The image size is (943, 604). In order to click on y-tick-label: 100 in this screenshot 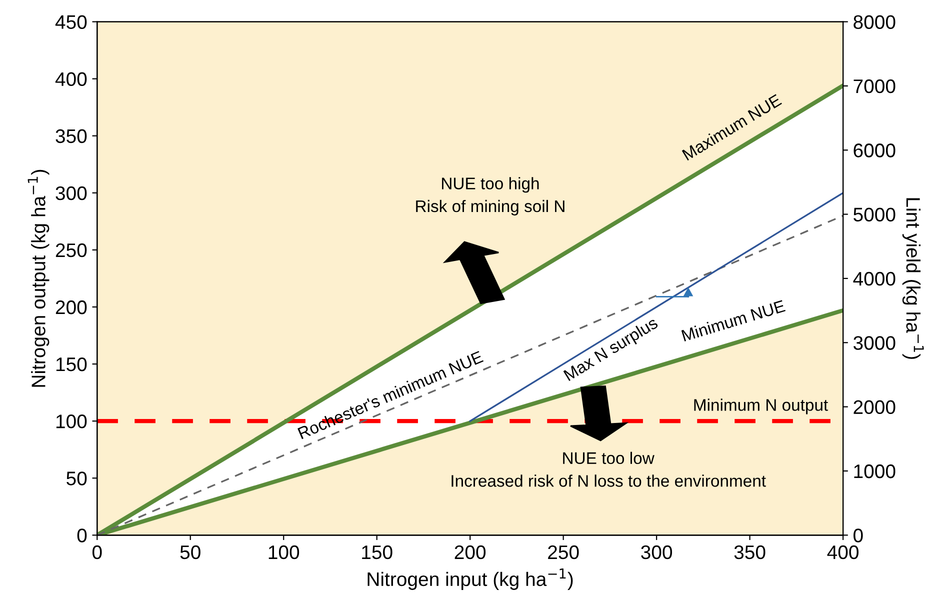, I will do `click(71, 421)`.